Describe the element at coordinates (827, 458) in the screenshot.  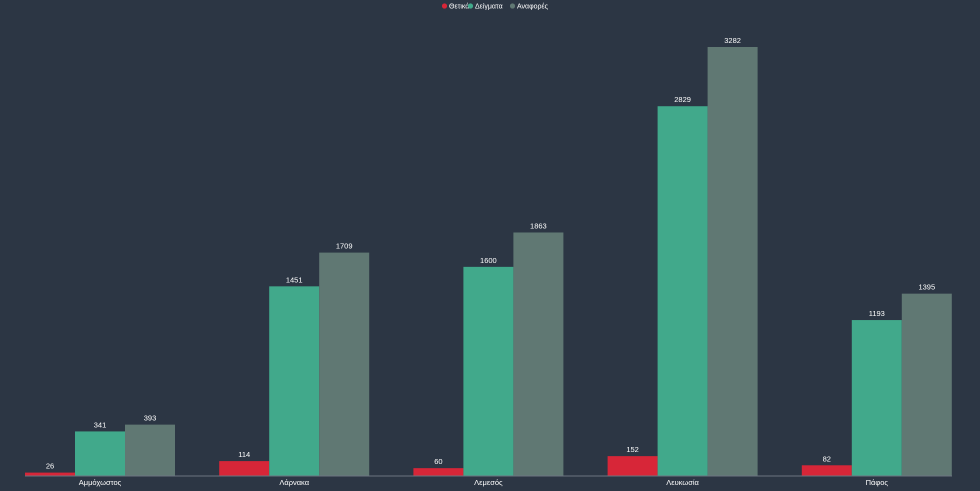
I see `value-label-Θετικά-Πάφος: 82` at that location.